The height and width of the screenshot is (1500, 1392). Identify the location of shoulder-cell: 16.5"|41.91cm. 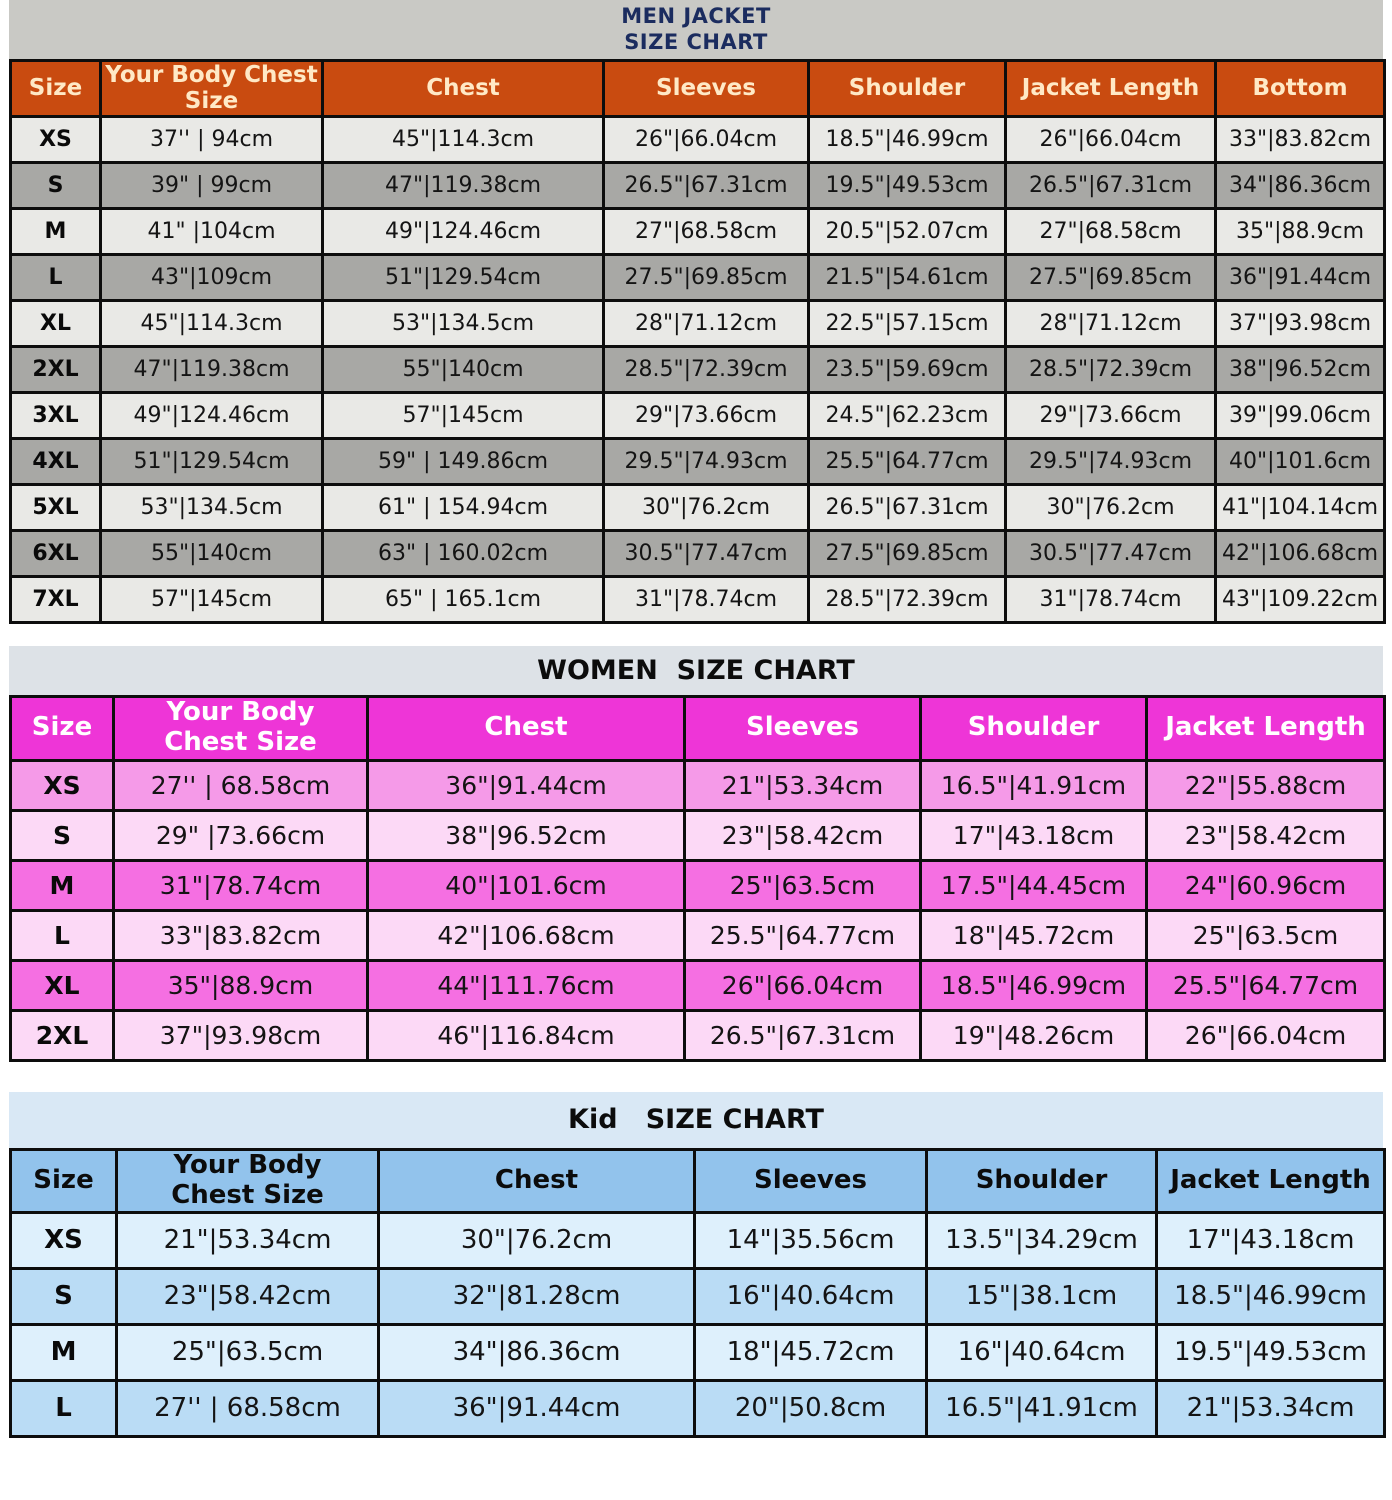
(1033, 785).